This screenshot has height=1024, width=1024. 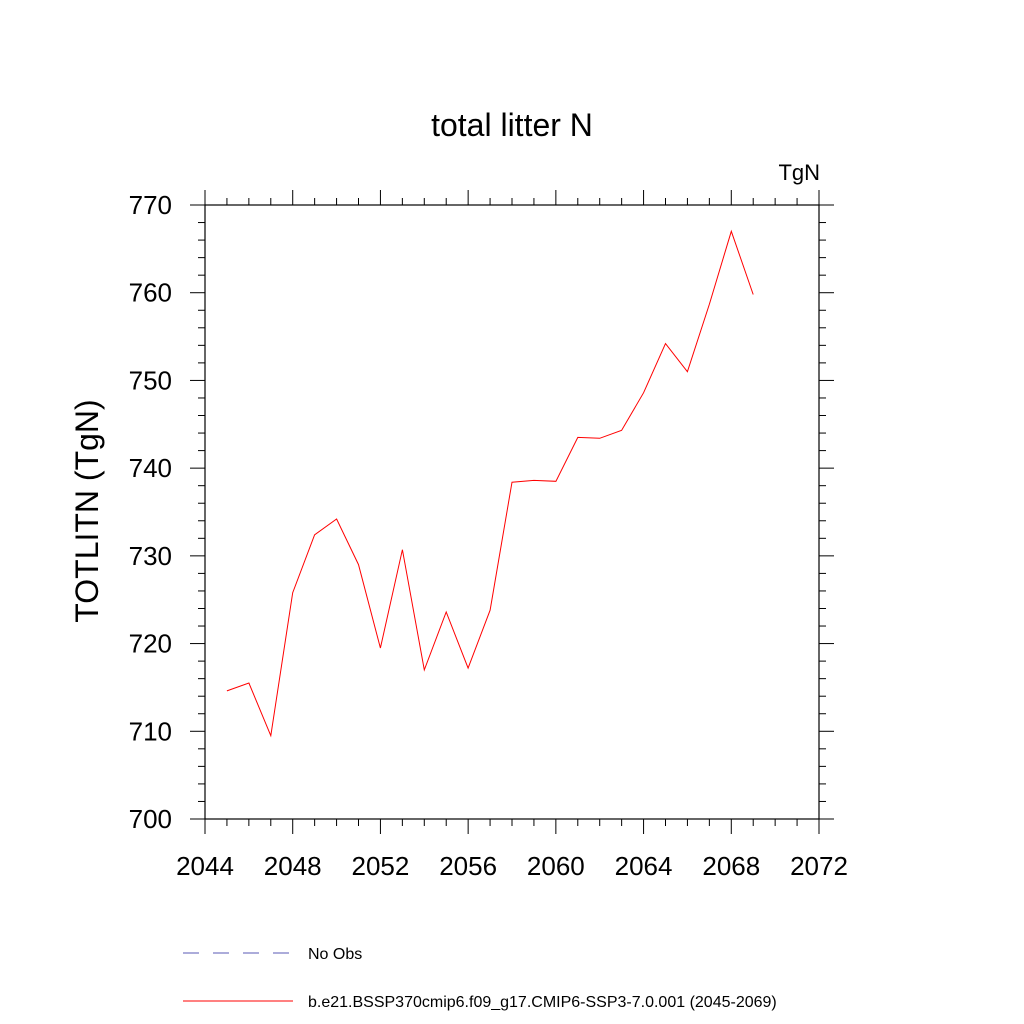 I want to click on x-tick-label: 2048, so click(x=293, y=866).